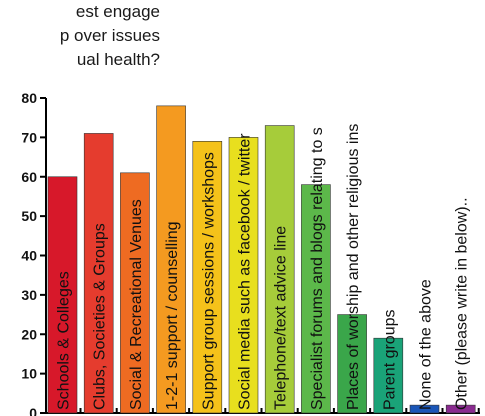 The width and height of the screenshot is (485, 416). What do you see at coordinates (136, 304) in the screenshot?
I see `category-label: Social & Recreational Venues` at bounding box center [136, 304].